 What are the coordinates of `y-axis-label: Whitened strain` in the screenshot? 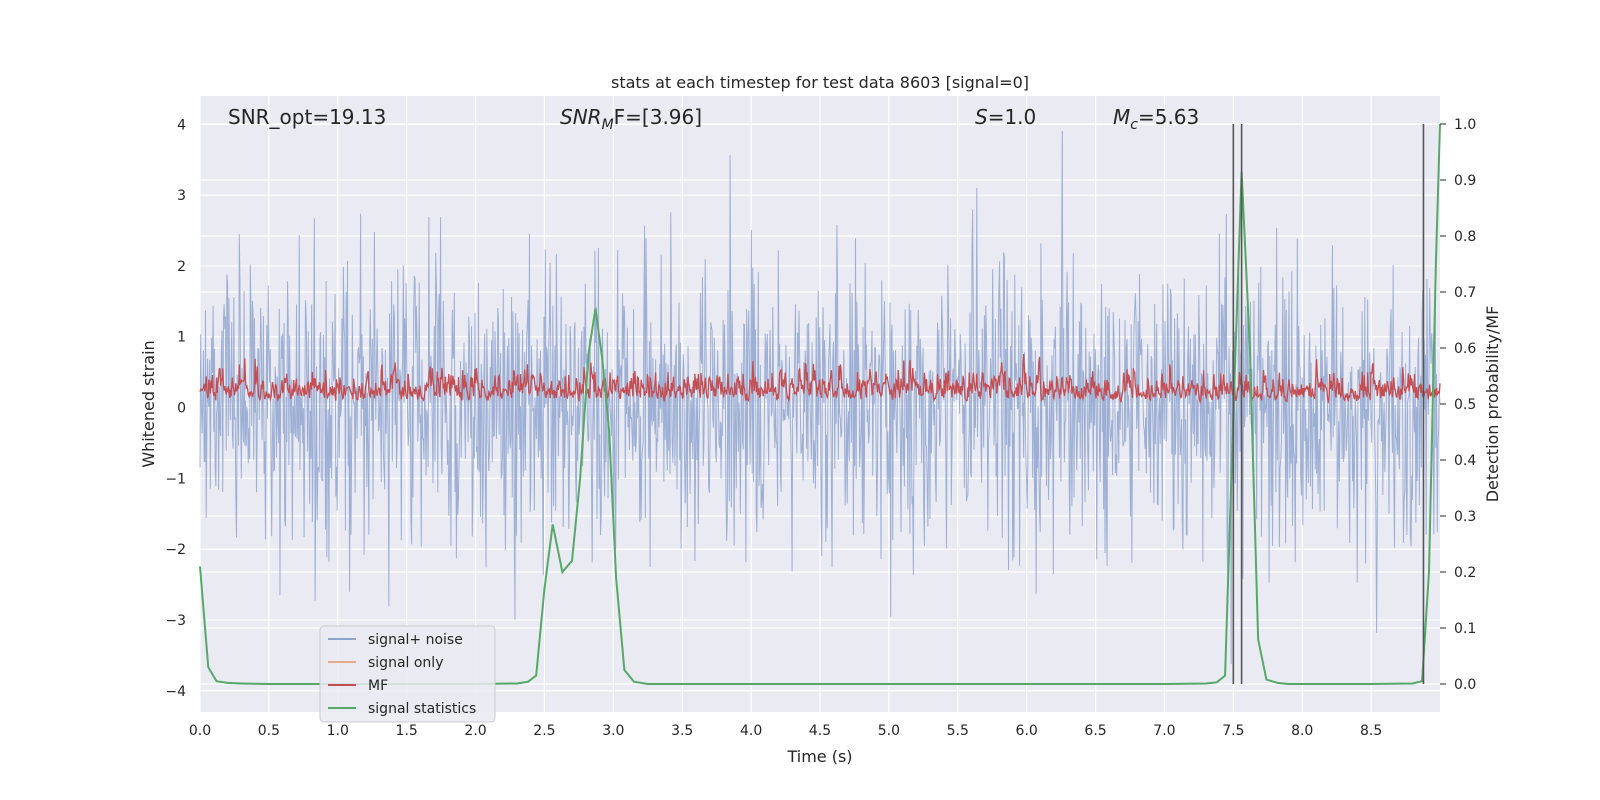 It's located at (148, 403).